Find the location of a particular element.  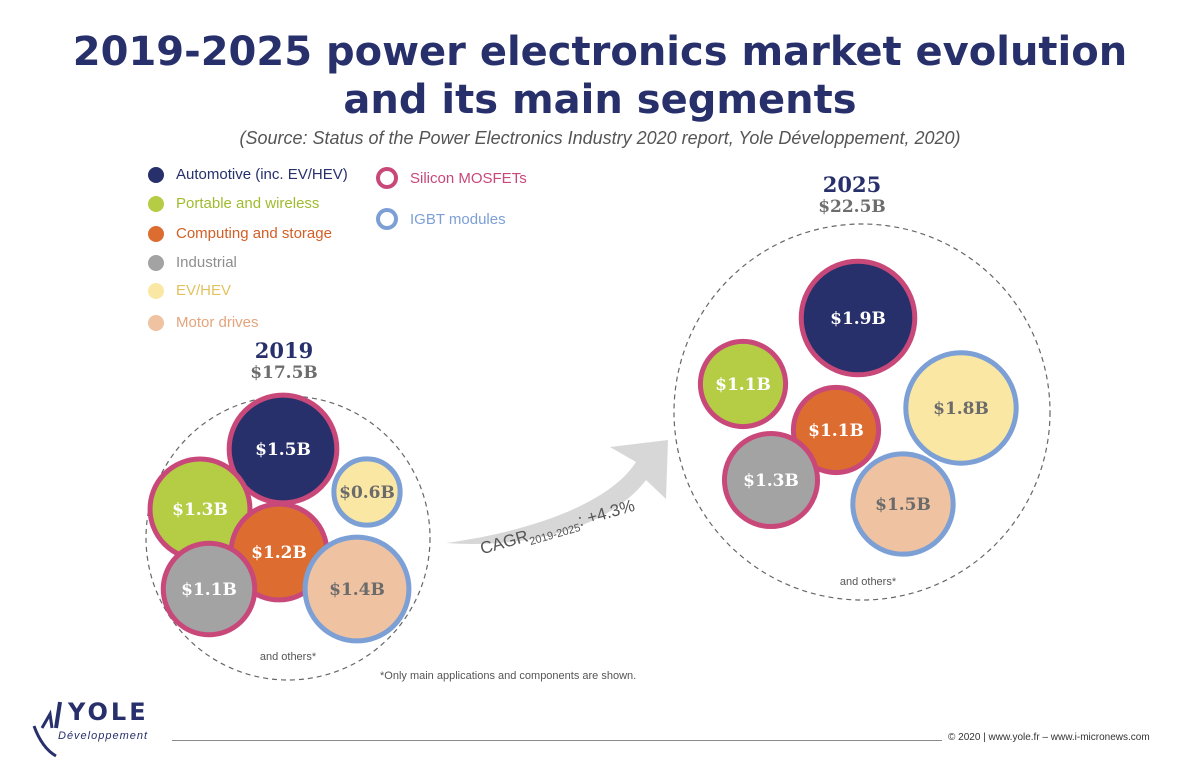

legend-label: Silicon MOSFETs is located at coordinates (468, 178).